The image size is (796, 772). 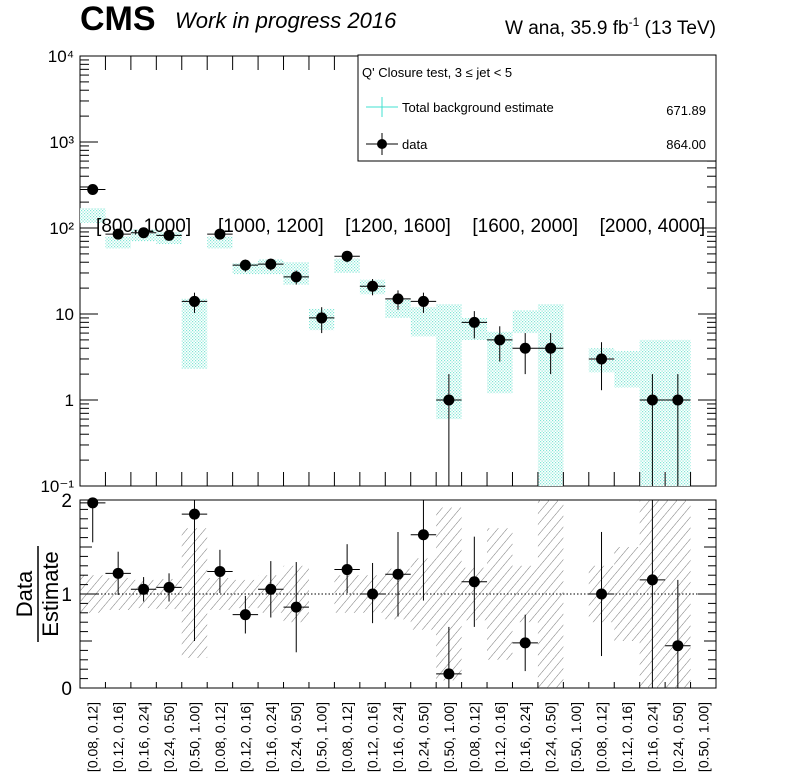 I want to click on ratio-ytick-label: 0, so click(x=66, y=689).